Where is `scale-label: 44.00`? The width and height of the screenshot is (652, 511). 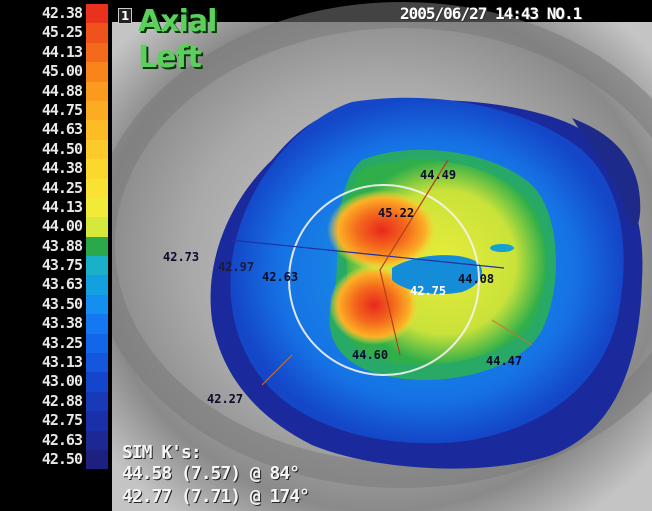 scale-label: 44.00 is located at coordinates (62, 226).